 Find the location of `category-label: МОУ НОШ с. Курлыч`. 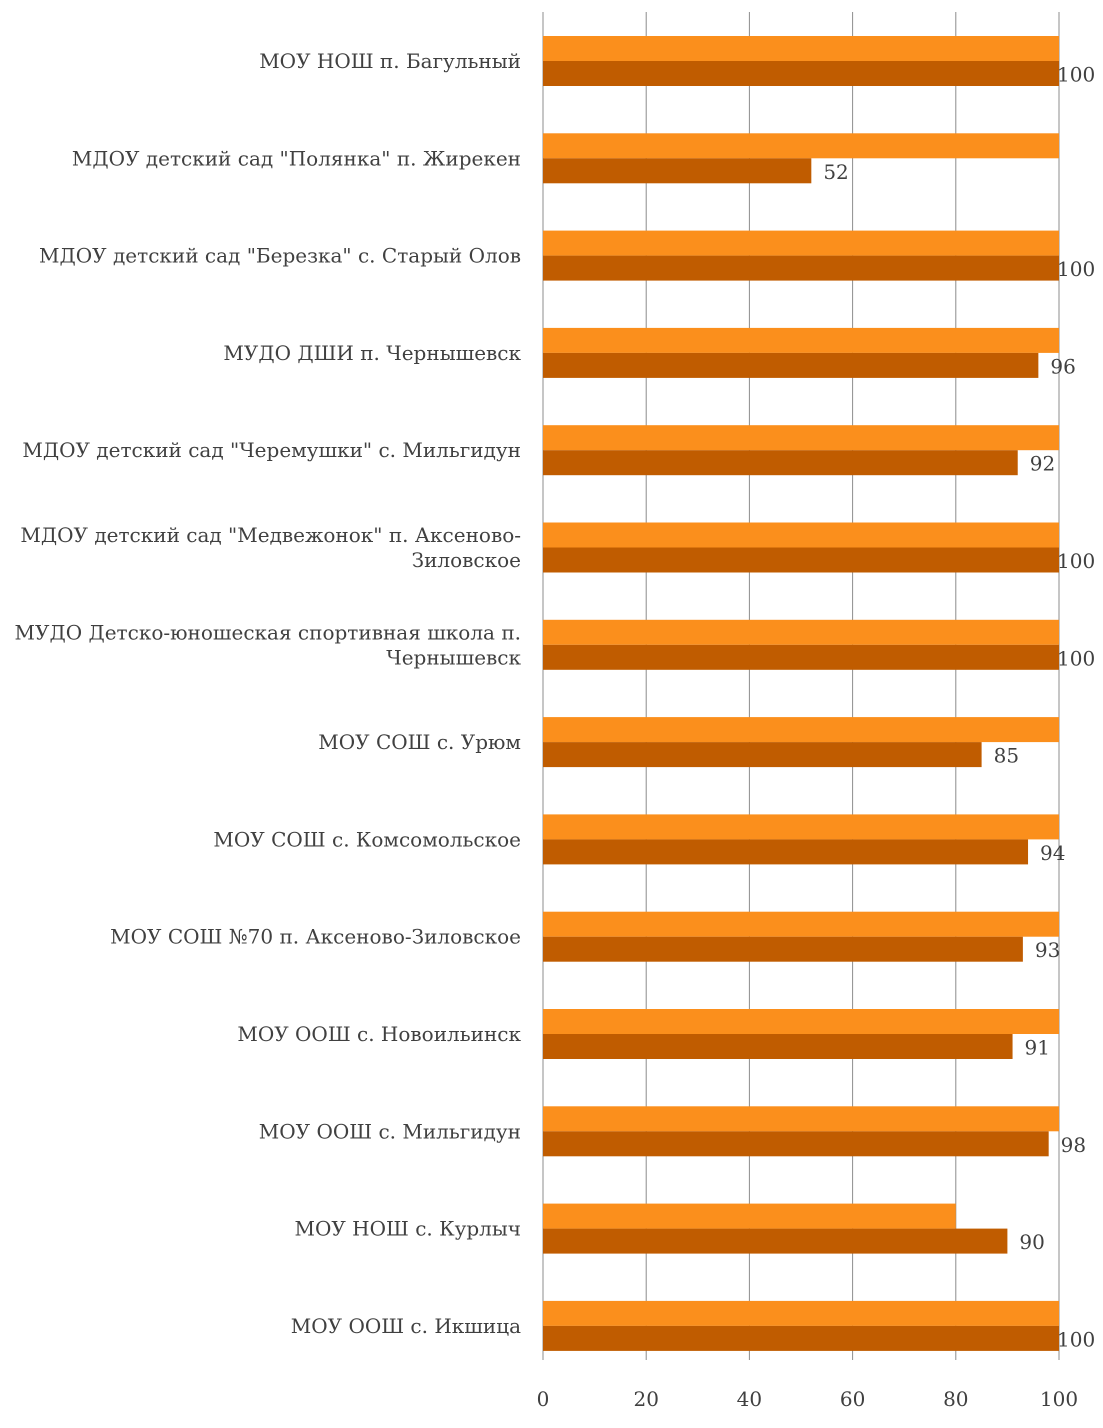

category-label: МОУ НОШ с. Курлыч is located at coordinates (407, 1229).